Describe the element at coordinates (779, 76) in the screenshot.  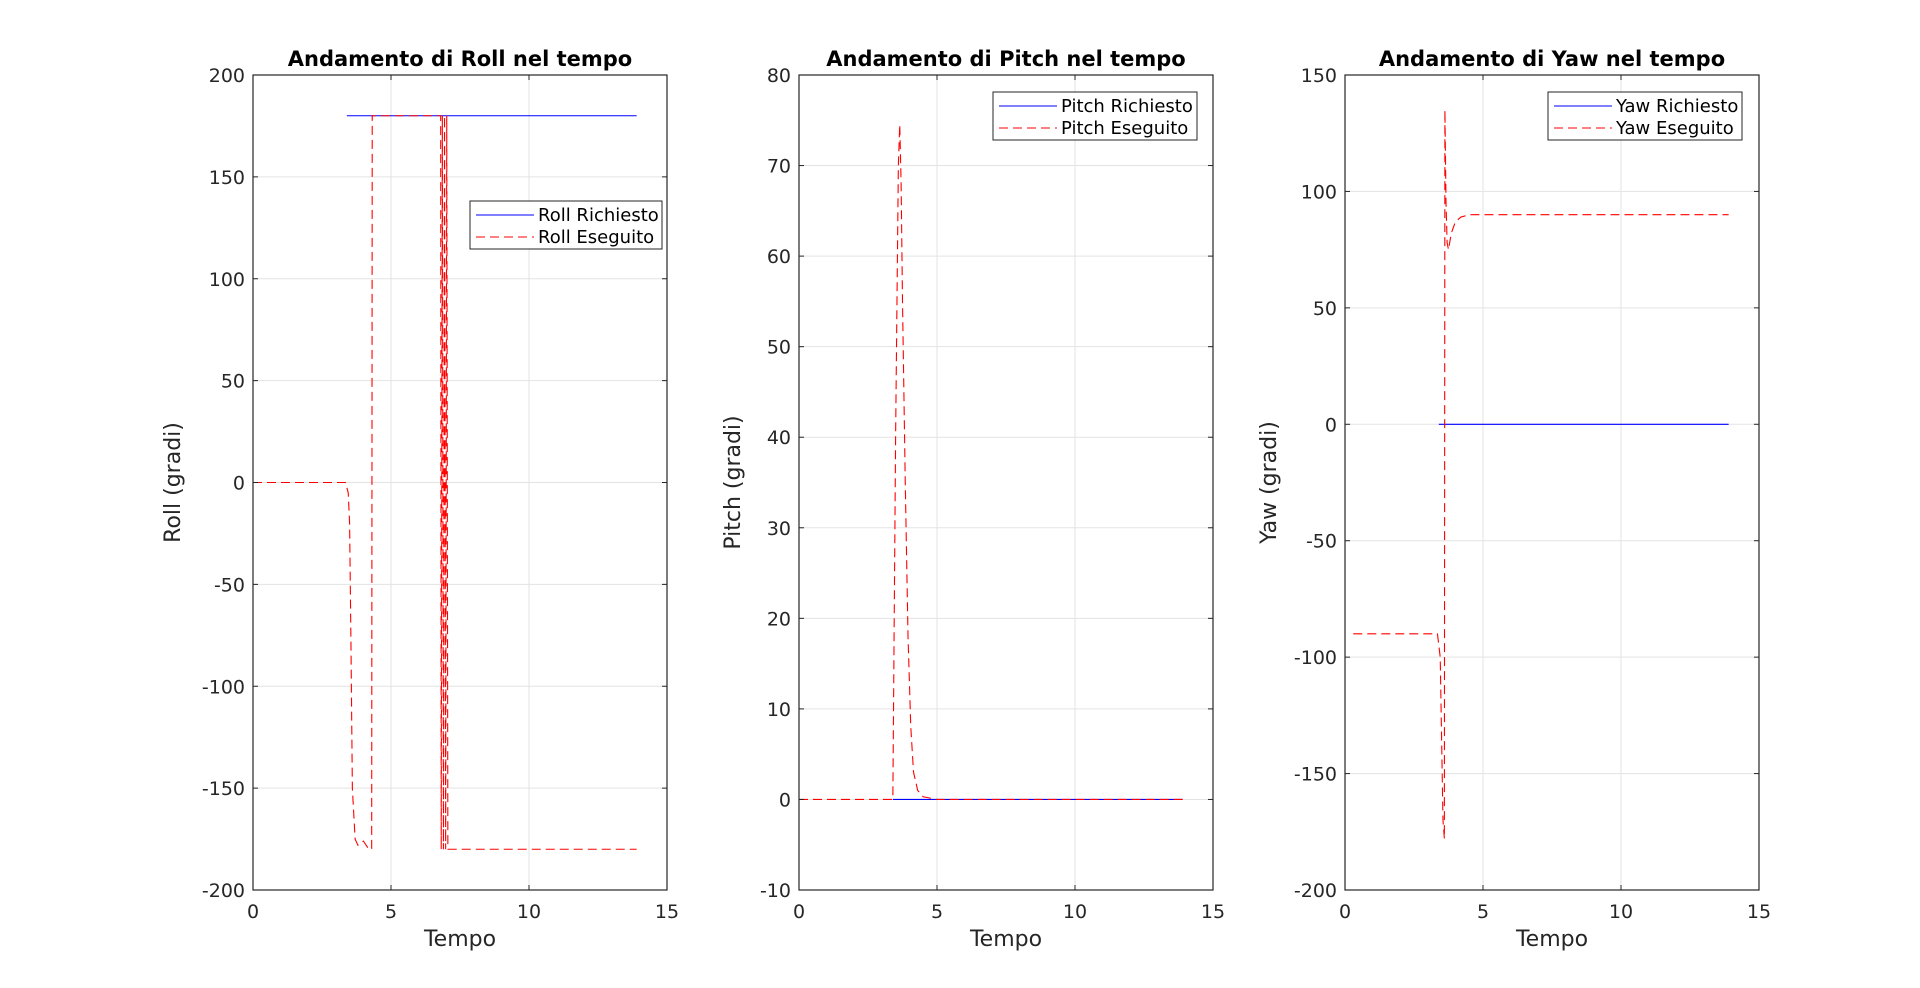
I see `y-tick-label: 80` at that location.